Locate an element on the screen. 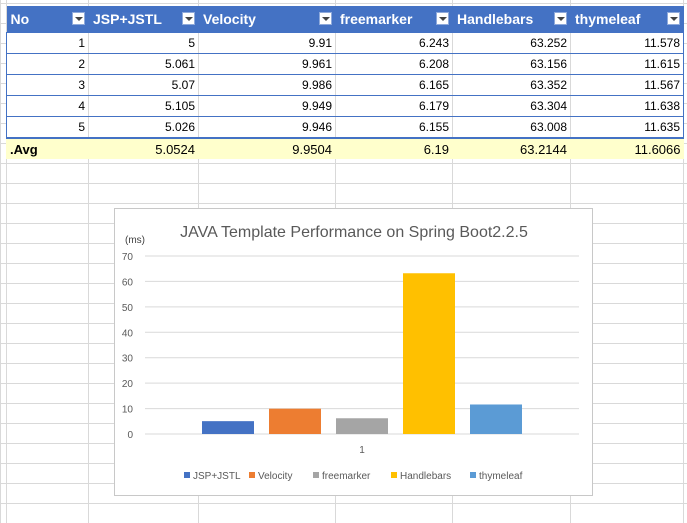 Image resolution: width=687 pixels, height=523 pixels. y-tick-label: 30 is located at coordinates (128, 359).